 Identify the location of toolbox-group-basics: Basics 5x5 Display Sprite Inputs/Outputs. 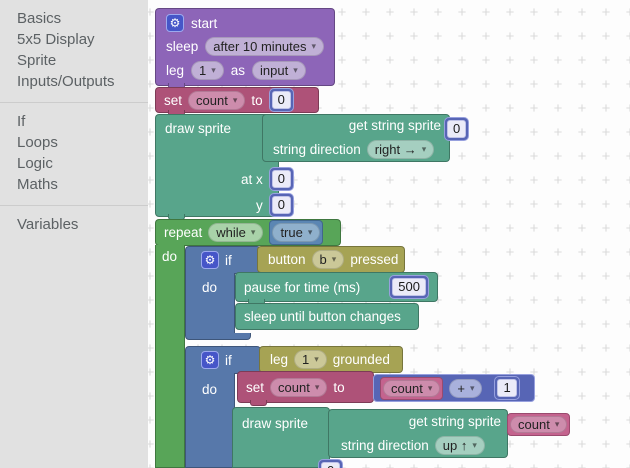
(74, 51).